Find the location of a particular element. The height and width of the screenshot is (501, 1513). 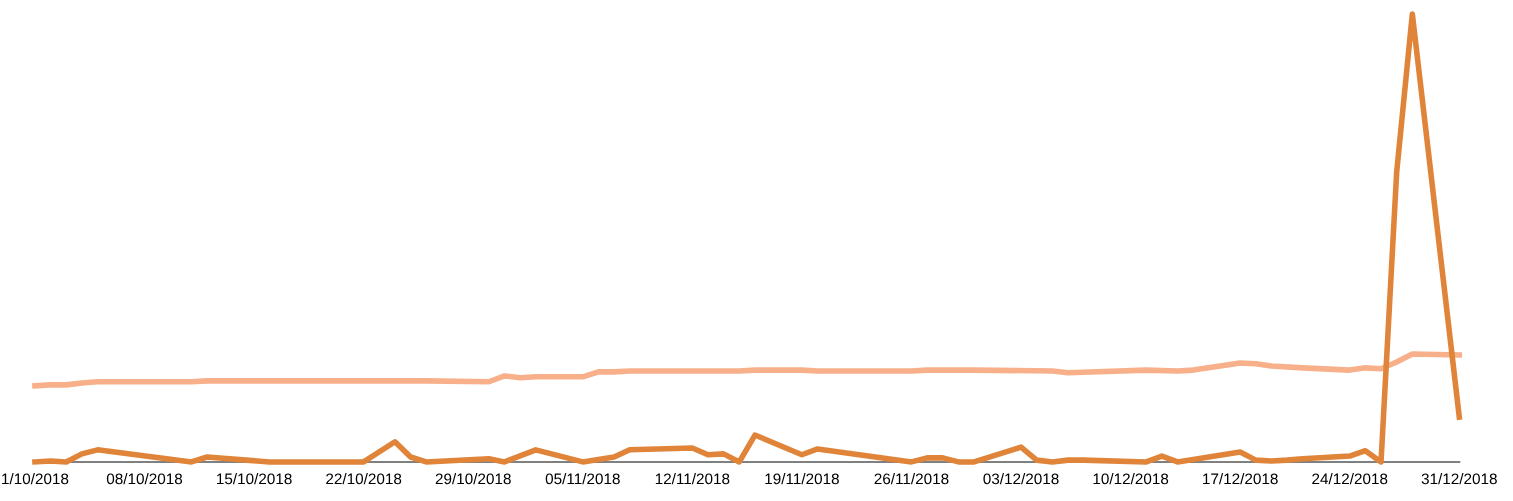

x-tick-label: 1/10/2018 is located at coordinates (35, 479).